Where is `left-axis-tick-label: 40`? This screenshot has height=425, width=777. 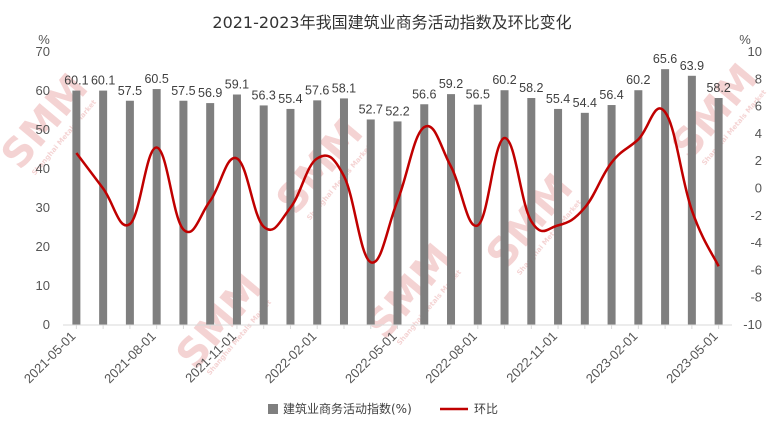
left-axis-tick-label: 40 is located at coordinates (43, 168).